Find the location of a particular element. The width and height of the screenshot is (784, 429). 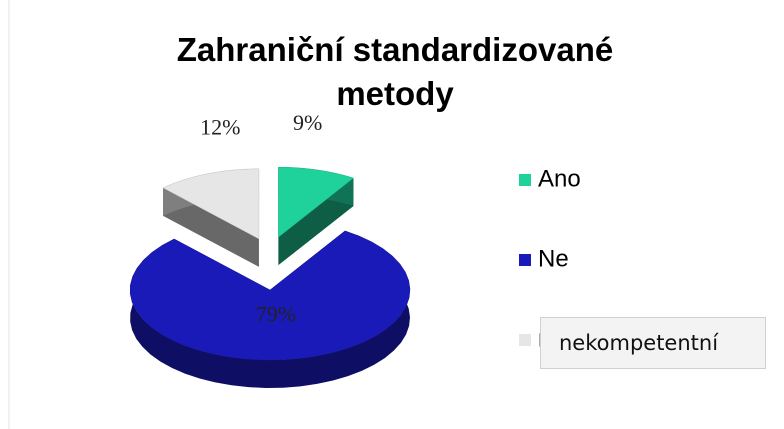

value-label: 12% is located at coordinates (220, 126).